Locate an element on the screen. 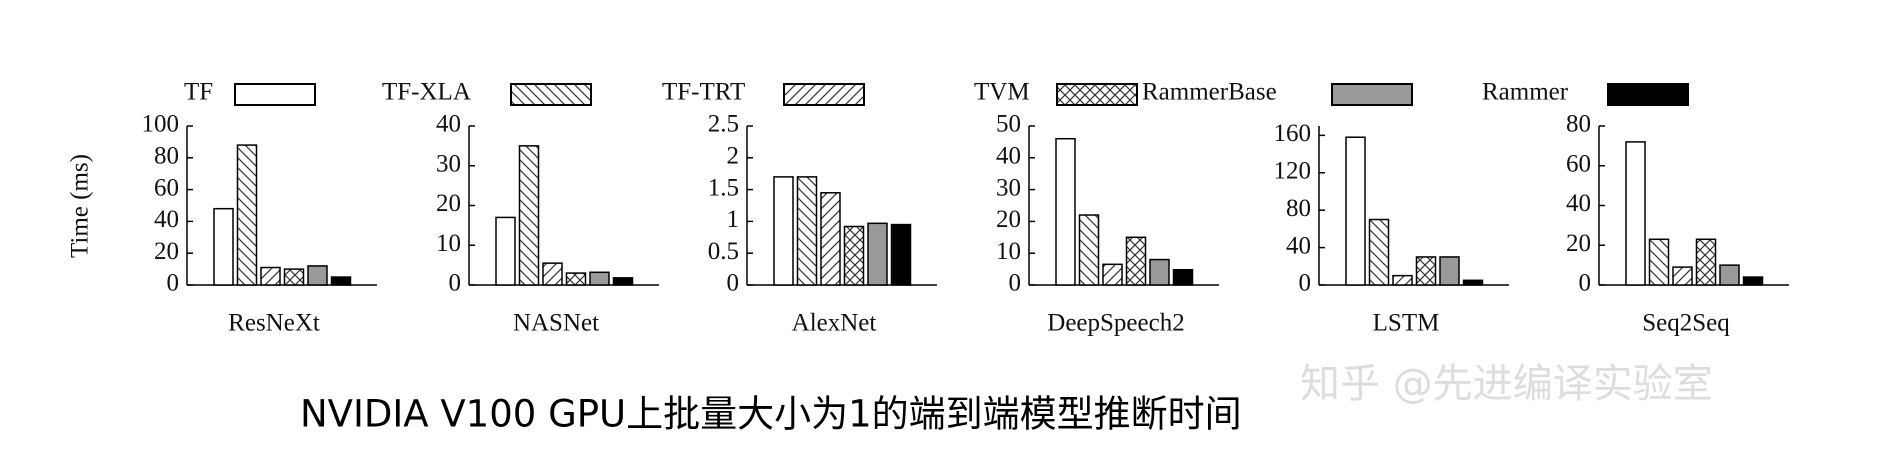  panel-label: Seq2Seq is located at coordinates (1686, 323).